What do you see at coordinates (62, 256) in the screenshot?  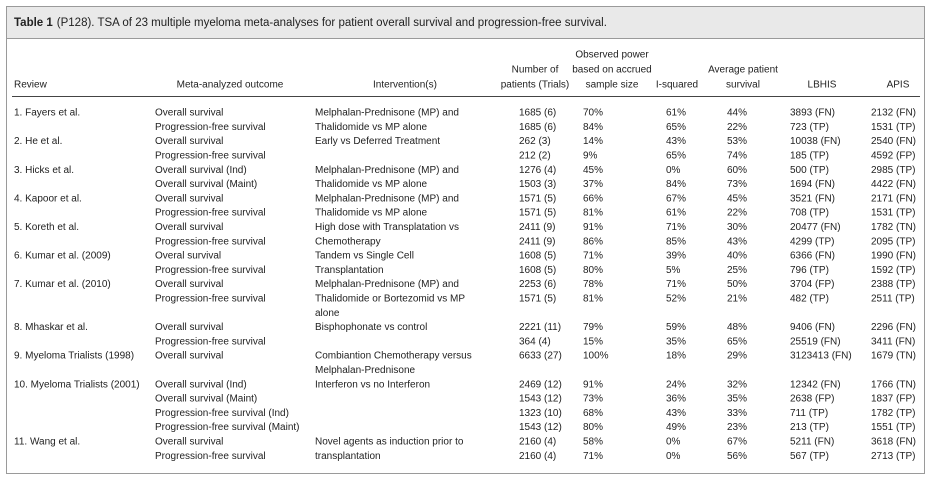 I see `review-name: 6. Kumar et al. (2009)` at bounding box center [62, 256].